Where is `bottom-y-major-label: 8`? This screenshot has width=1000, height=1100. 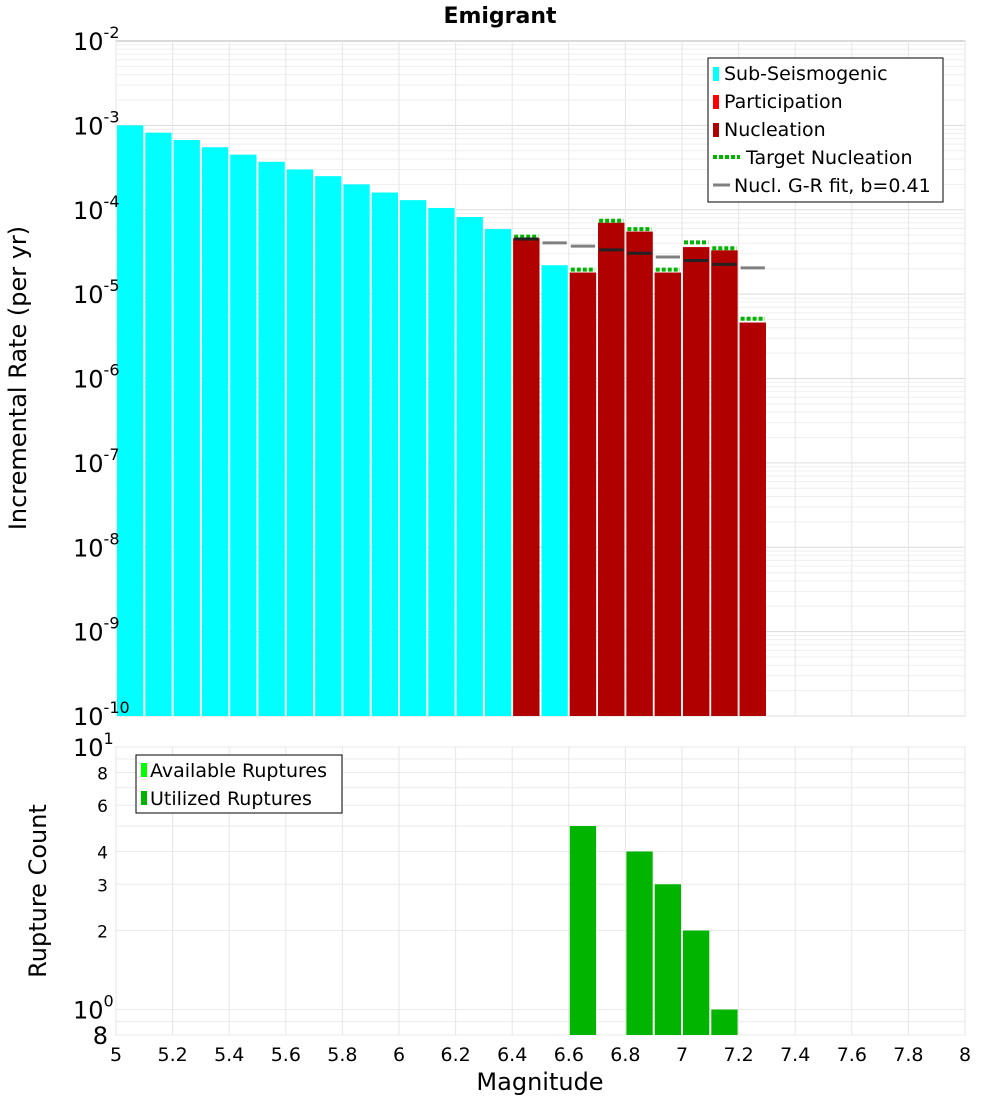 bottom-y-major-label: 8 is located at coordinates (100, 1036).